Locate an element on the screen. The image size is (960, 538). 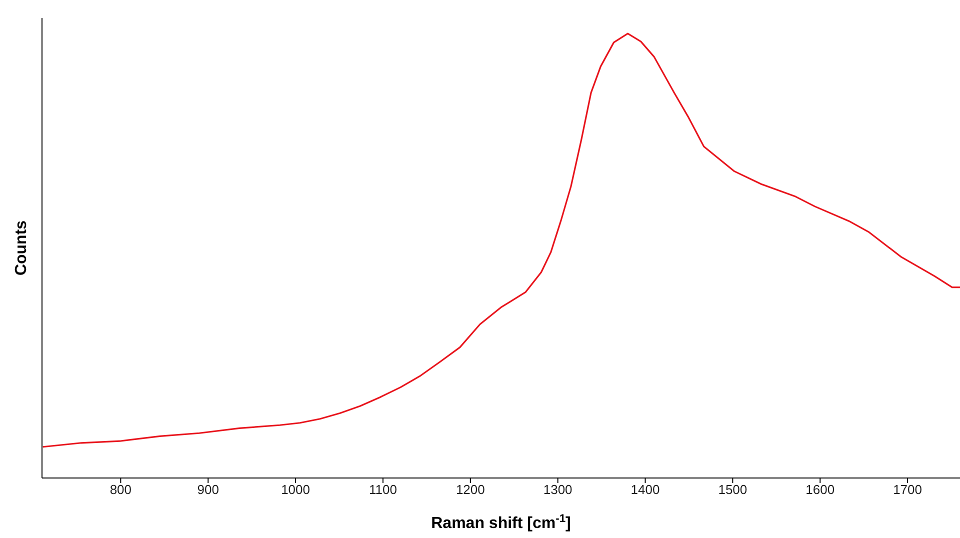
x-tick-label: 1600 is located at coordinates (820, 490).